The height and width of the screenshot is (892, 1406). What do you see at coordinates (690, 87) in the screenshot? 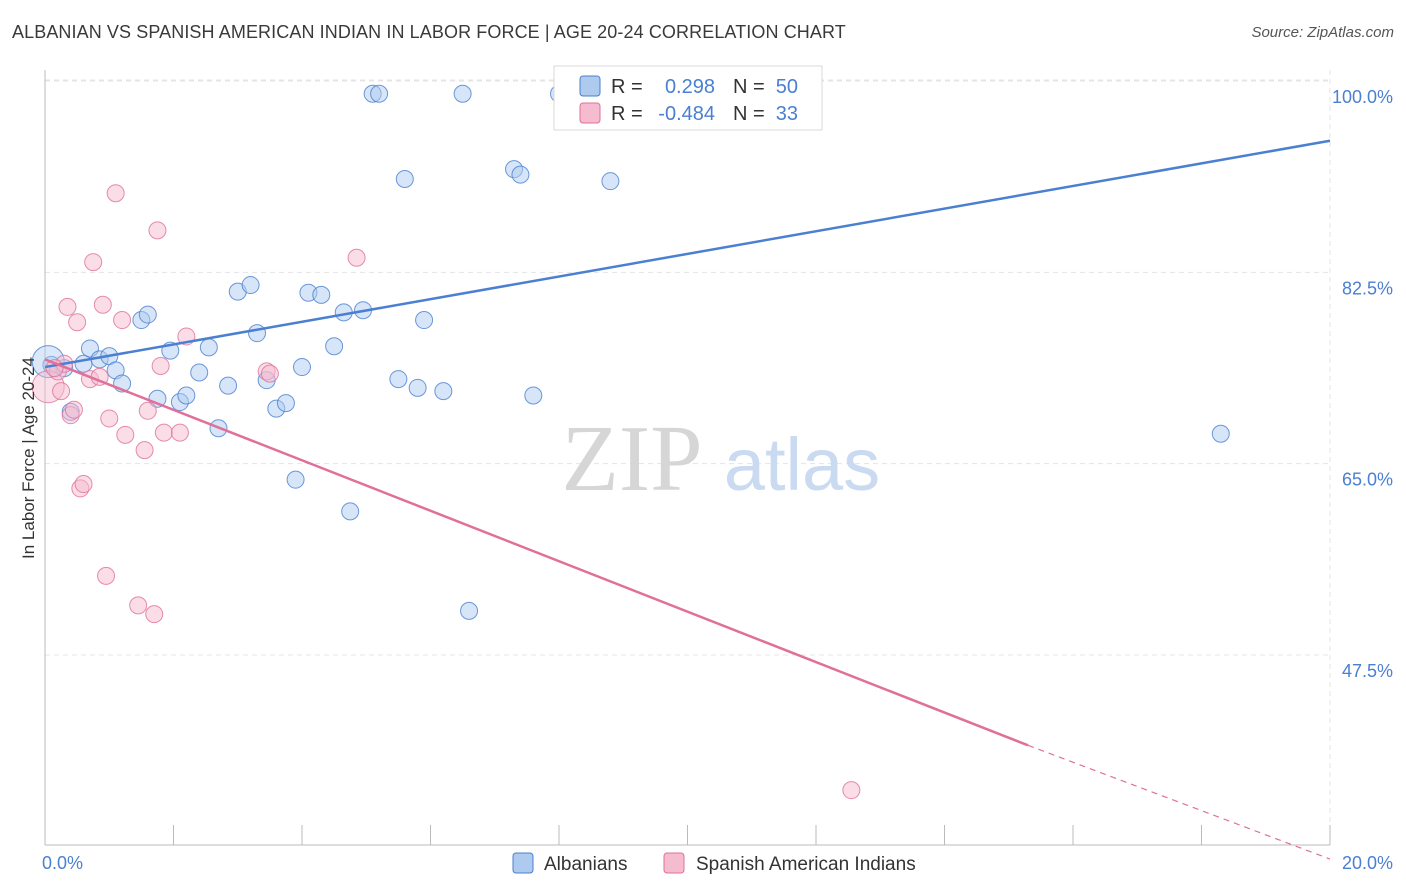
I see `legend-r-value-blue: 0.298` at bounding box center [690, 87].